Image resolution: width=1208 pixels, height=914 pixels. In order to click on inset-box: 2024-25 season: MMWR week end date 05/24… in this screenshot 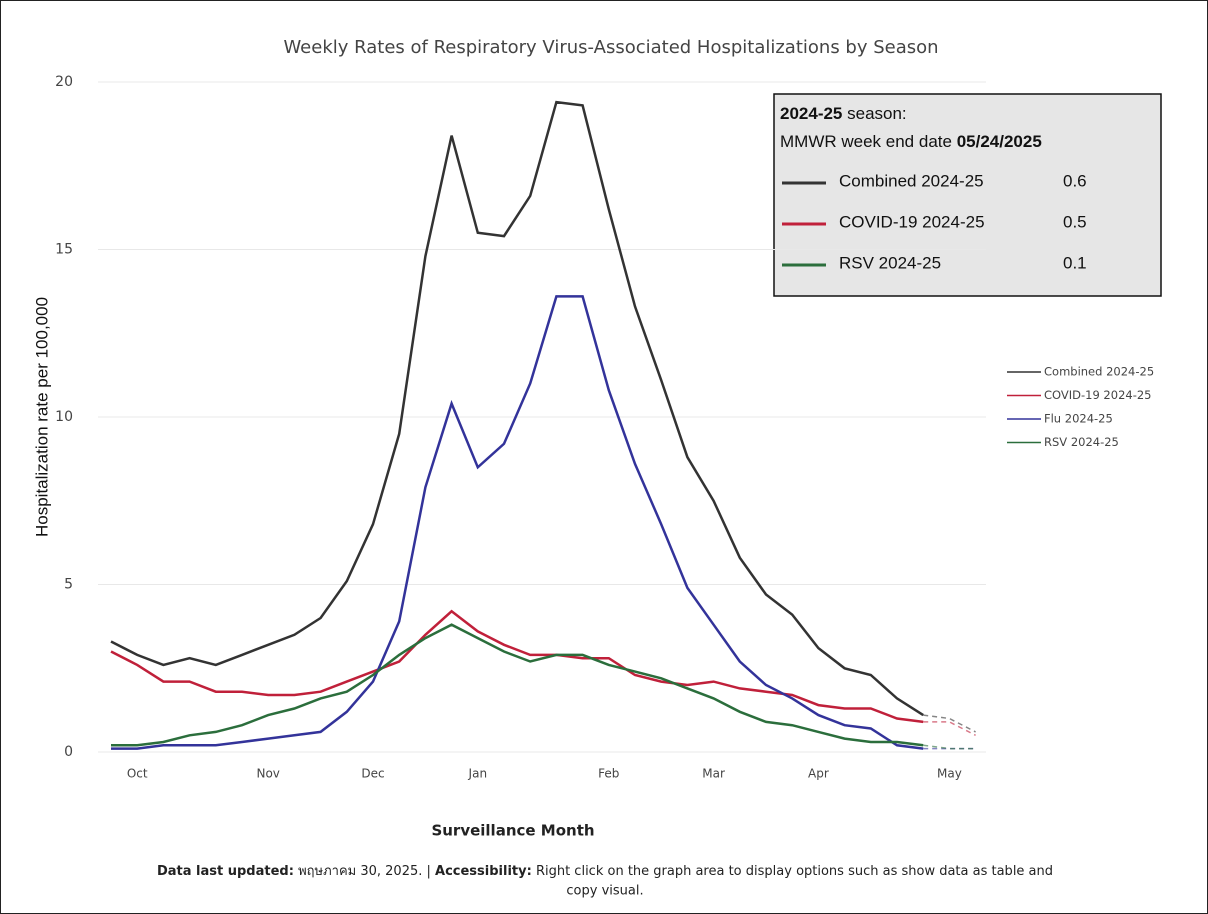, I will do `click(967, 195)`.